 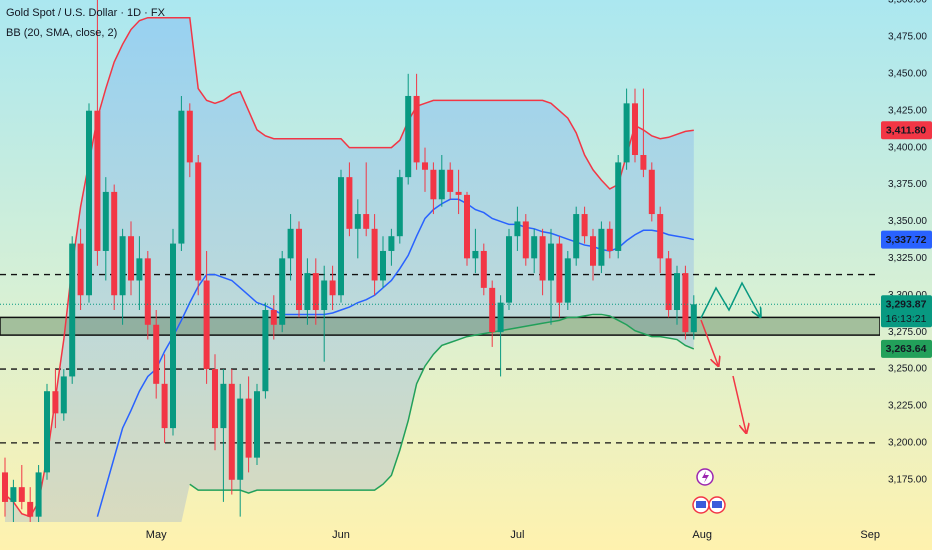 What do you see at coordinates (906, 305) in the screenshot?
I see `price-tag-label: 3,293.87` at bounding box center [906, 305].